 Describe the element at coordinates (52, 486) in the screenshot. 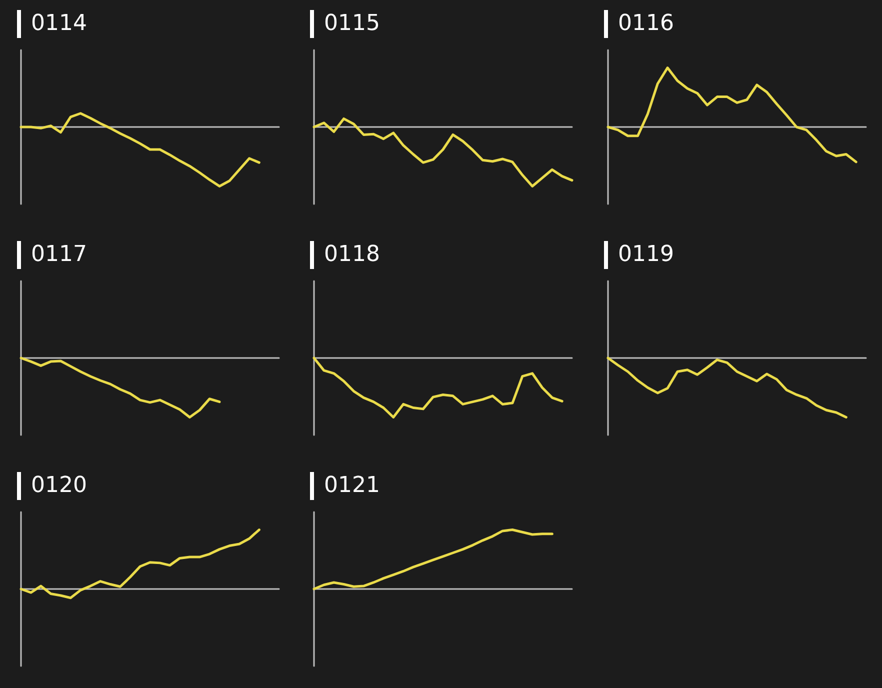

I see `chart-title: 0120` at that location.